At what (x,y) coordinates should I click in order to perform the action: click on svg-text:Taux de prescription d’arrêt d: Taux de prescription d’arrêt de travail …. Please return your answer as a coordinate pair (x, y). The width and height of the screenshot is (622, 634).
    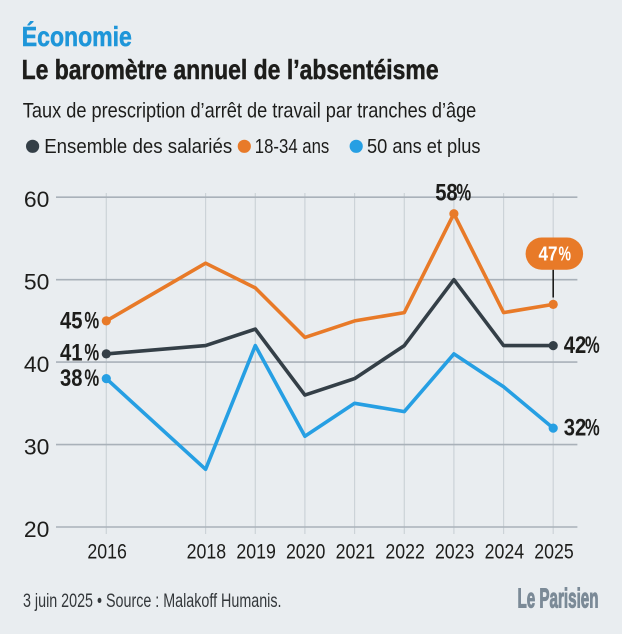
    Looking at the image, I should click on (250, 110).